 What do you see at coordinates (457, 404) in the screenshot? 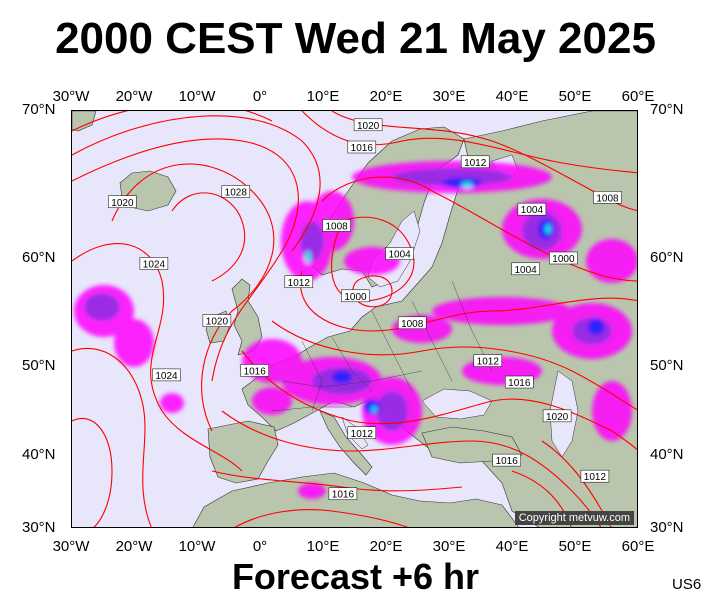
I see `black-sea` at bounding box center [457, 404].